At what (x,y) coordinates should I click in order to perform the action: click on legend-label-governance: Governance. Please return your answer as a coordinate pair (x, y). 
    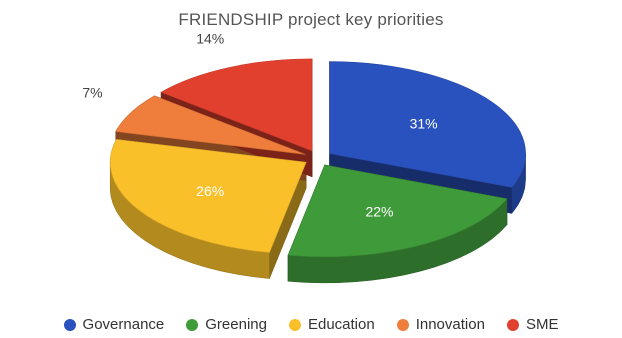
    Looking at the image, I should click on (123, 324).